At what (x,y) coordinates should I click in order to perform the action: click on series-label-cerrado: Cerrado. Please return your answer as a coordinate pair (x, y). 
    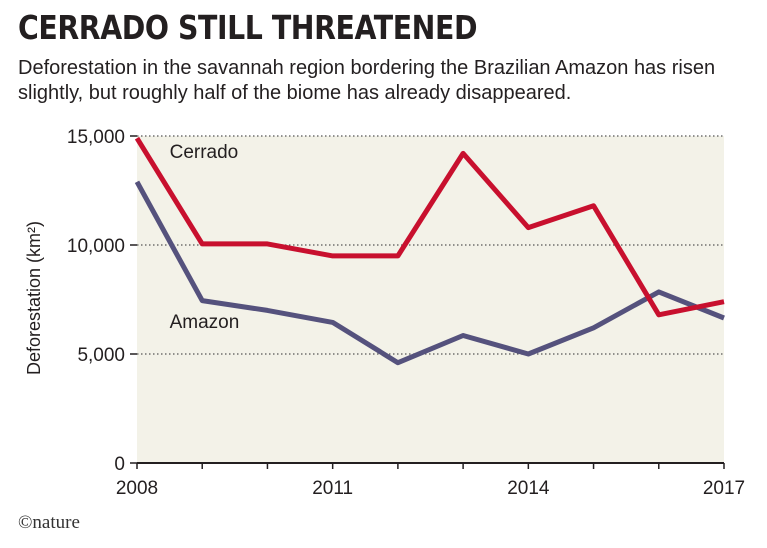
    Looking at the image, I should click on (204, 152).